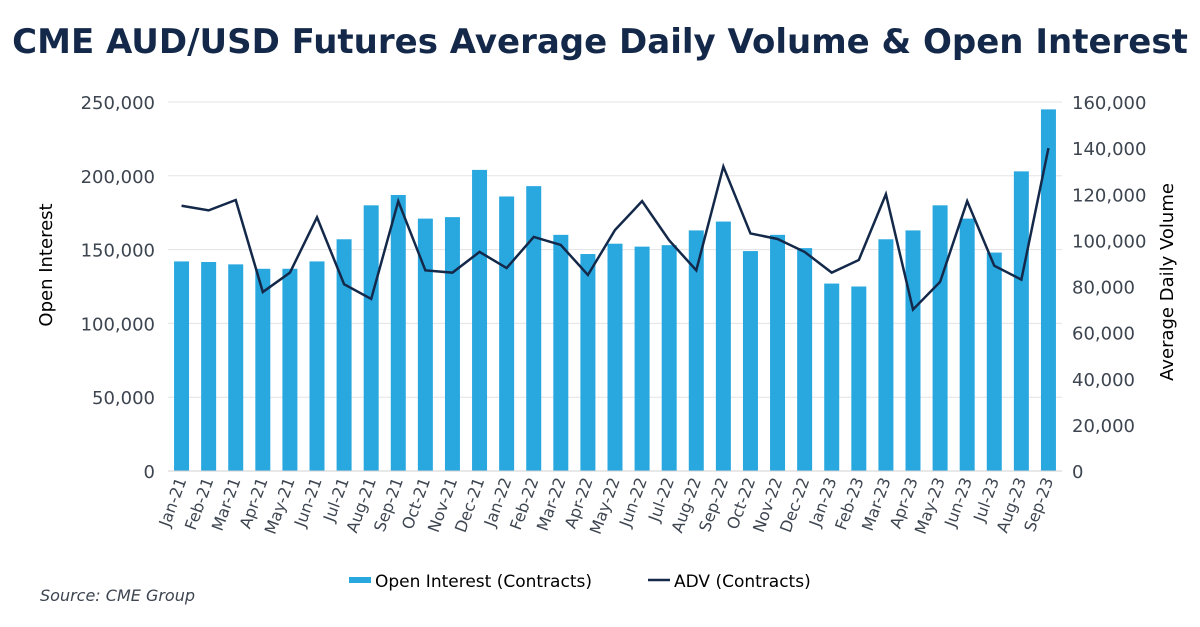 The width and height of the screenshot is (1200, 627). What do you see at coordinates (742, 582) in the screenshot?
I see `legend-label-adv: ADV (Contracts)` at bounding box center [742, 582].